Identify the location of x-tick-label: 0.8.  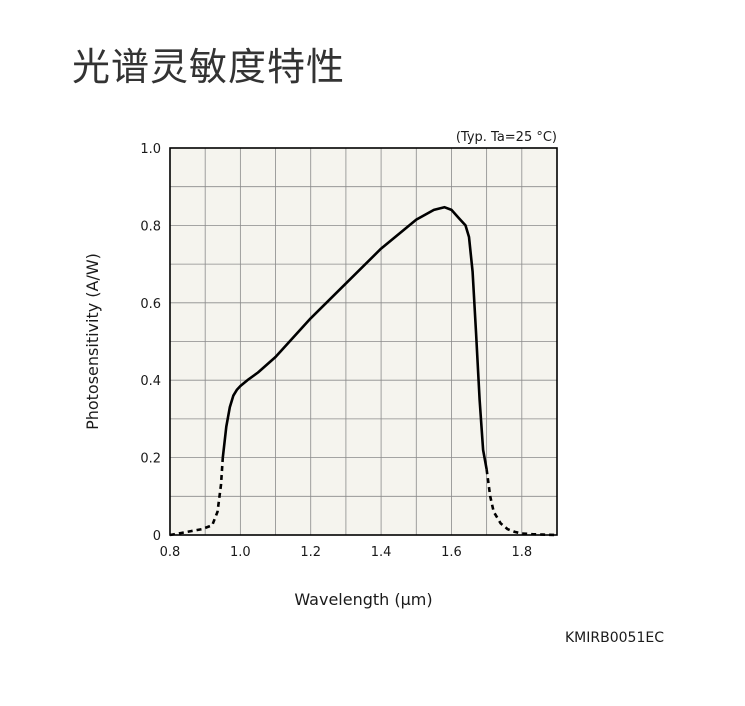
(170, 552).